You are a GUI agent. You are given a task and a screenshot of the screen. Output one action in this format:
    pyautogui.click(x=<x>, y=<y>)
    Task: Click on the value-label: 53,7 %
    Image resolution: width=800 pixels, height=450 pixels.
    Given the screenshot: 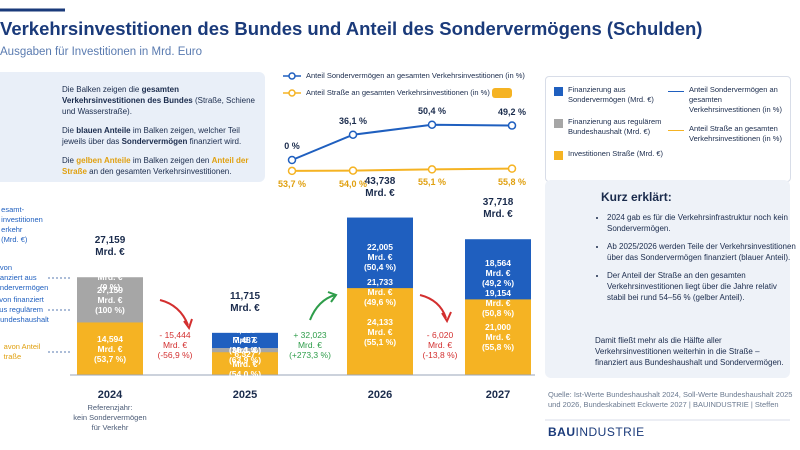 What is the action you would take?
    pyautogui.click(x=292, y=183)
    